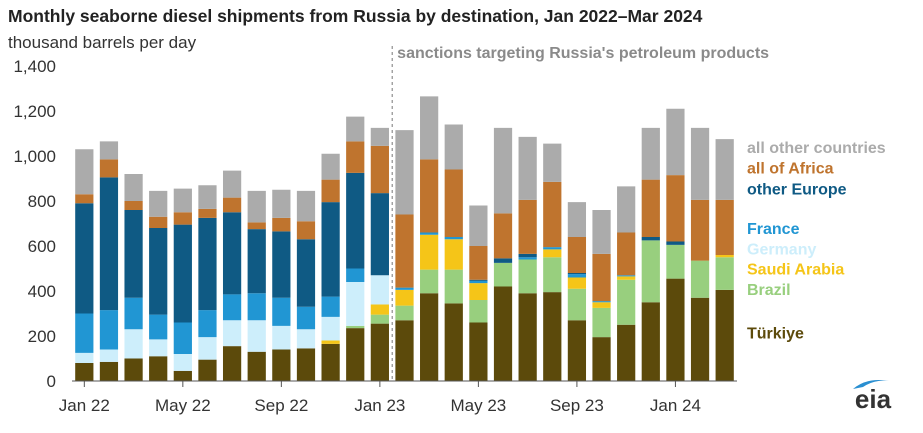  What do you see at coordinates (795, 270) in the screenshot?
I see `legend-saudi-arabia: Saudi Arabia` at bounding box center [795, 270].